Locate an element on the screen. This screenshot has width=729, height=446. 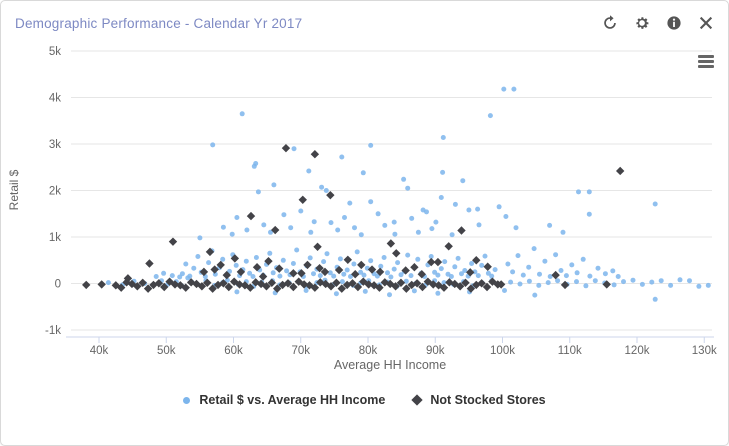
legend-diamond-marker-icon is located at coordinates (417, 400).